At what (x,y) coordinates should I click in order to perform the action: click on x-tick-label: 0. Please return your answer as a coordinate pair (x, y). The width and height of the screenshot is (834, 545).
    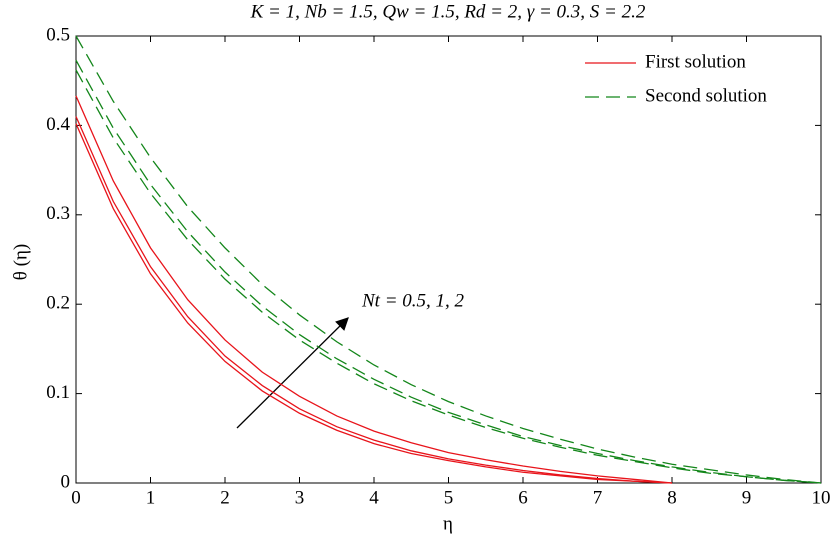
    Looking at the image, I should click on (76, 497).